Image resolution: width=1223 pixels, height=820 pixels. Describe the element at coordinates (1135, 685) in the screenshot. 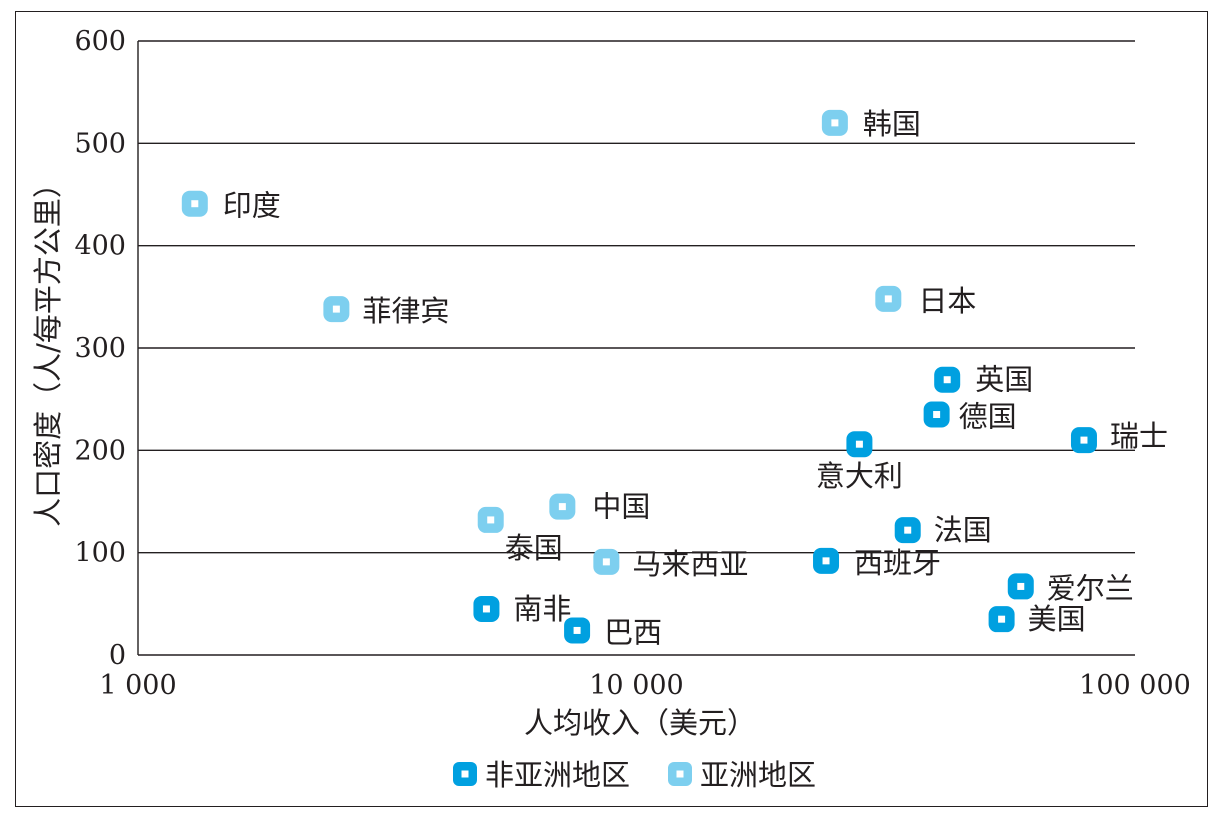

I see `x-tick-label: 100 000` at that location.